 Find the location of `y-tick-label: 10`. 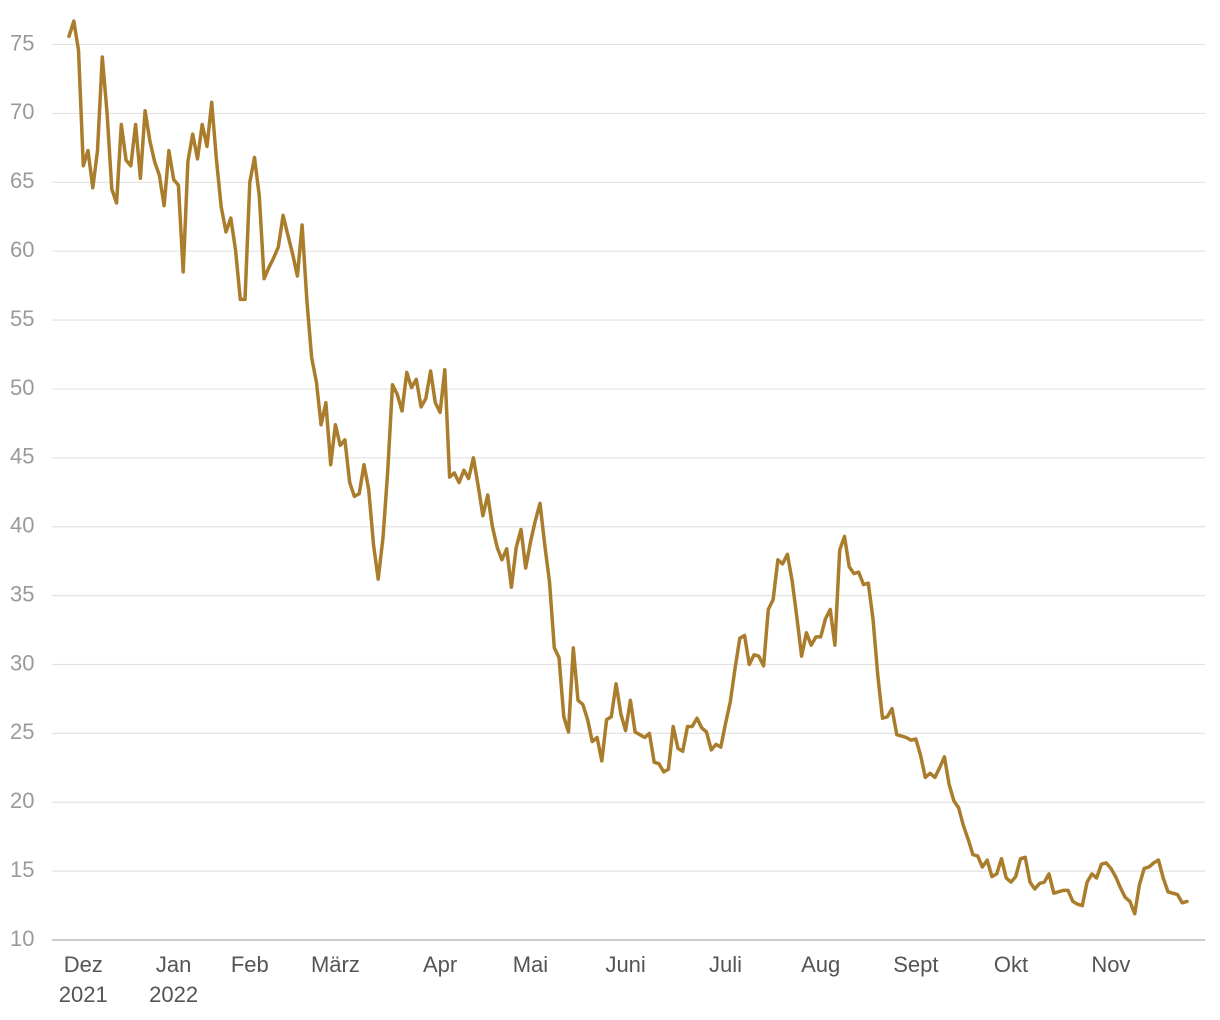

y-tick-label: 10 is located at coordinates (22, 938).